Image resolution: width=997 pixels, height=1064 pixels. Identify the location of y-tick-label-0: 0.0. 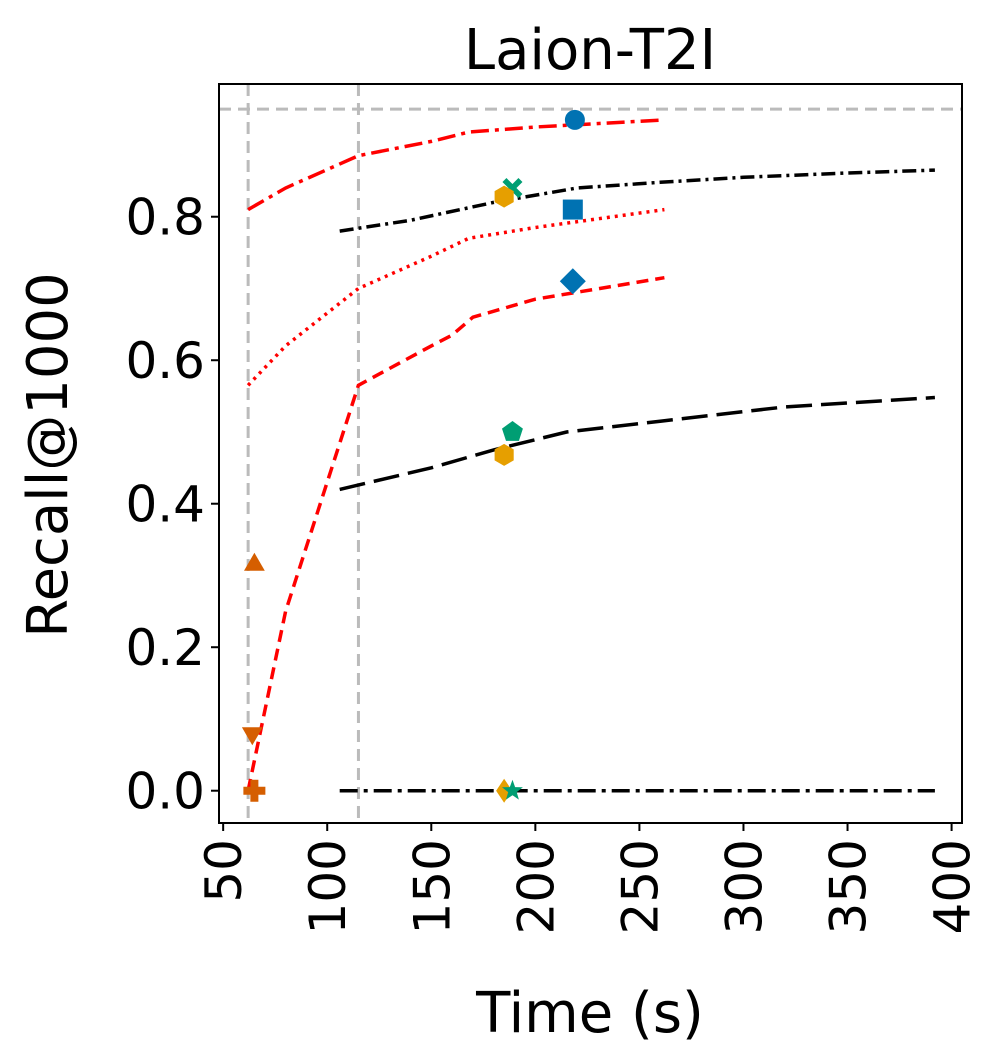
(165, 792).